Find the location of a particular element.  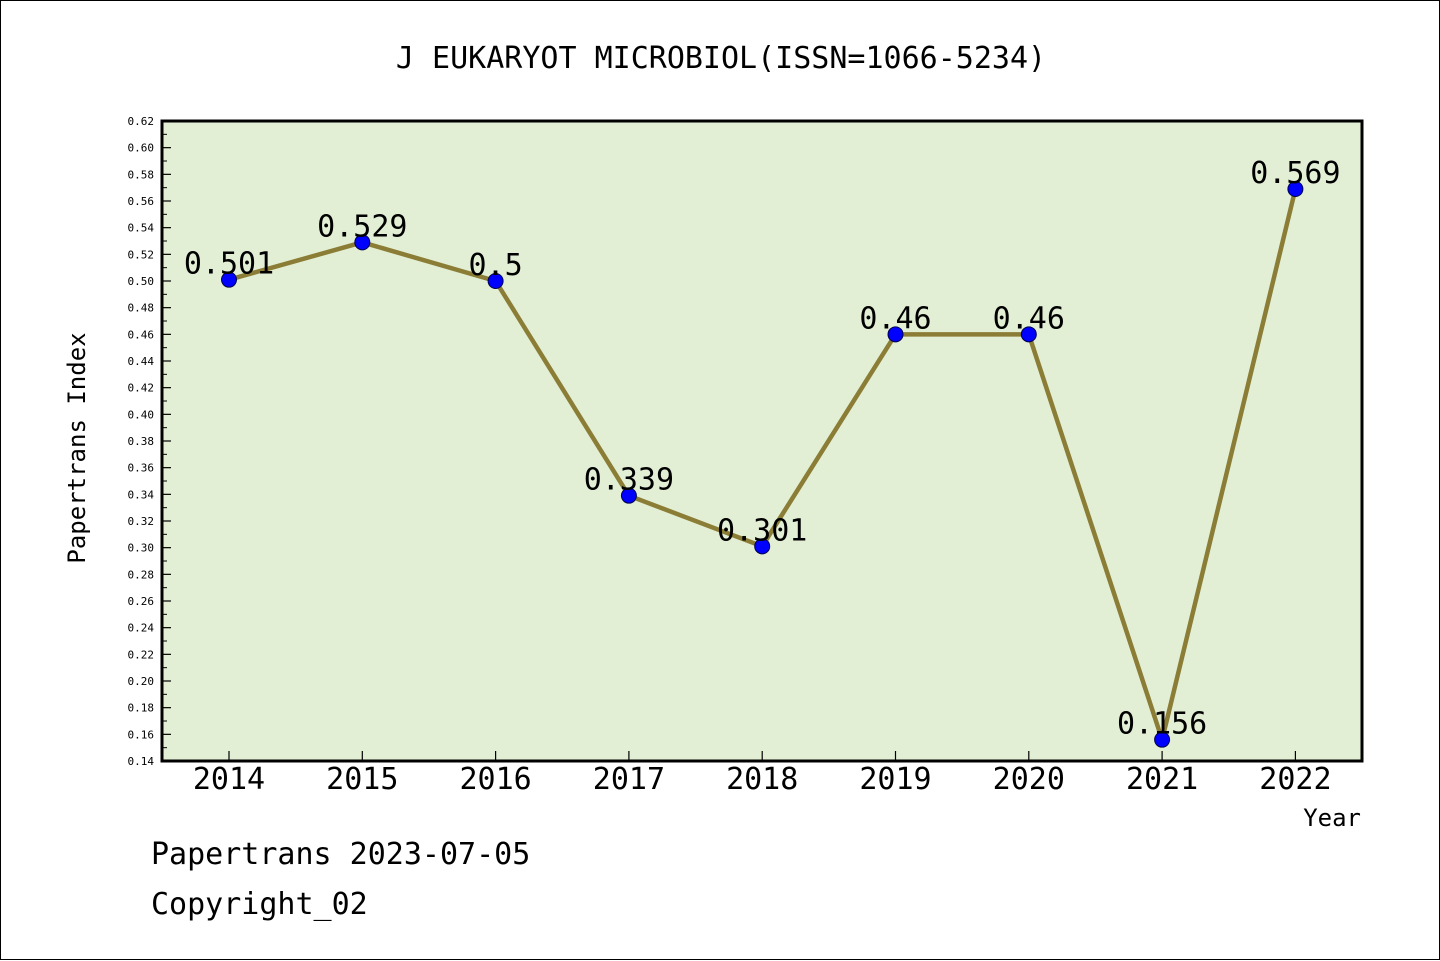

data-label: 0.156 is located at coordinates (1162, 724).